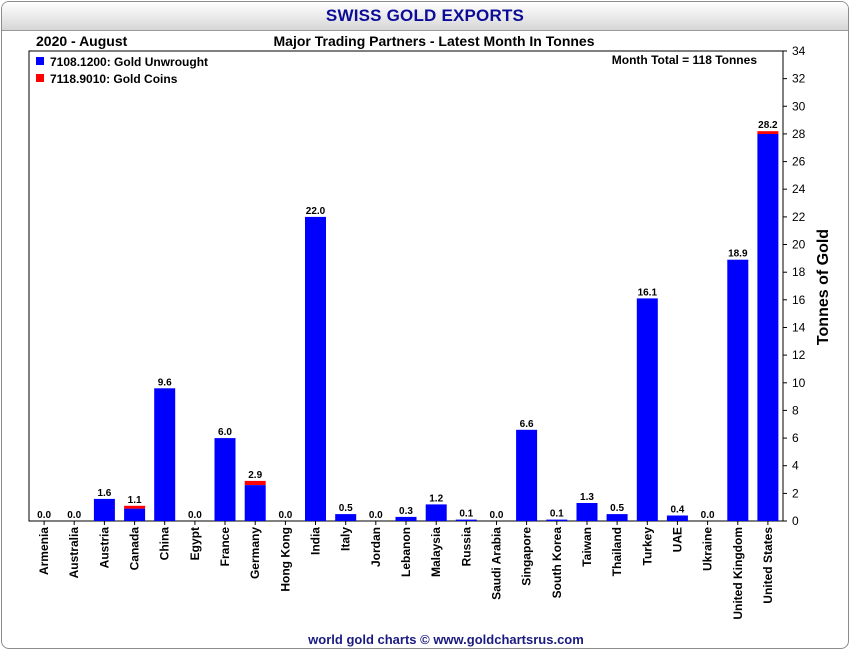 The width and height of the screenshot is (850, 650). What do you see at coordinates (799, 79) in the screenshot?
I see `y-tick-label: 32` at bounding box center [799, 79].